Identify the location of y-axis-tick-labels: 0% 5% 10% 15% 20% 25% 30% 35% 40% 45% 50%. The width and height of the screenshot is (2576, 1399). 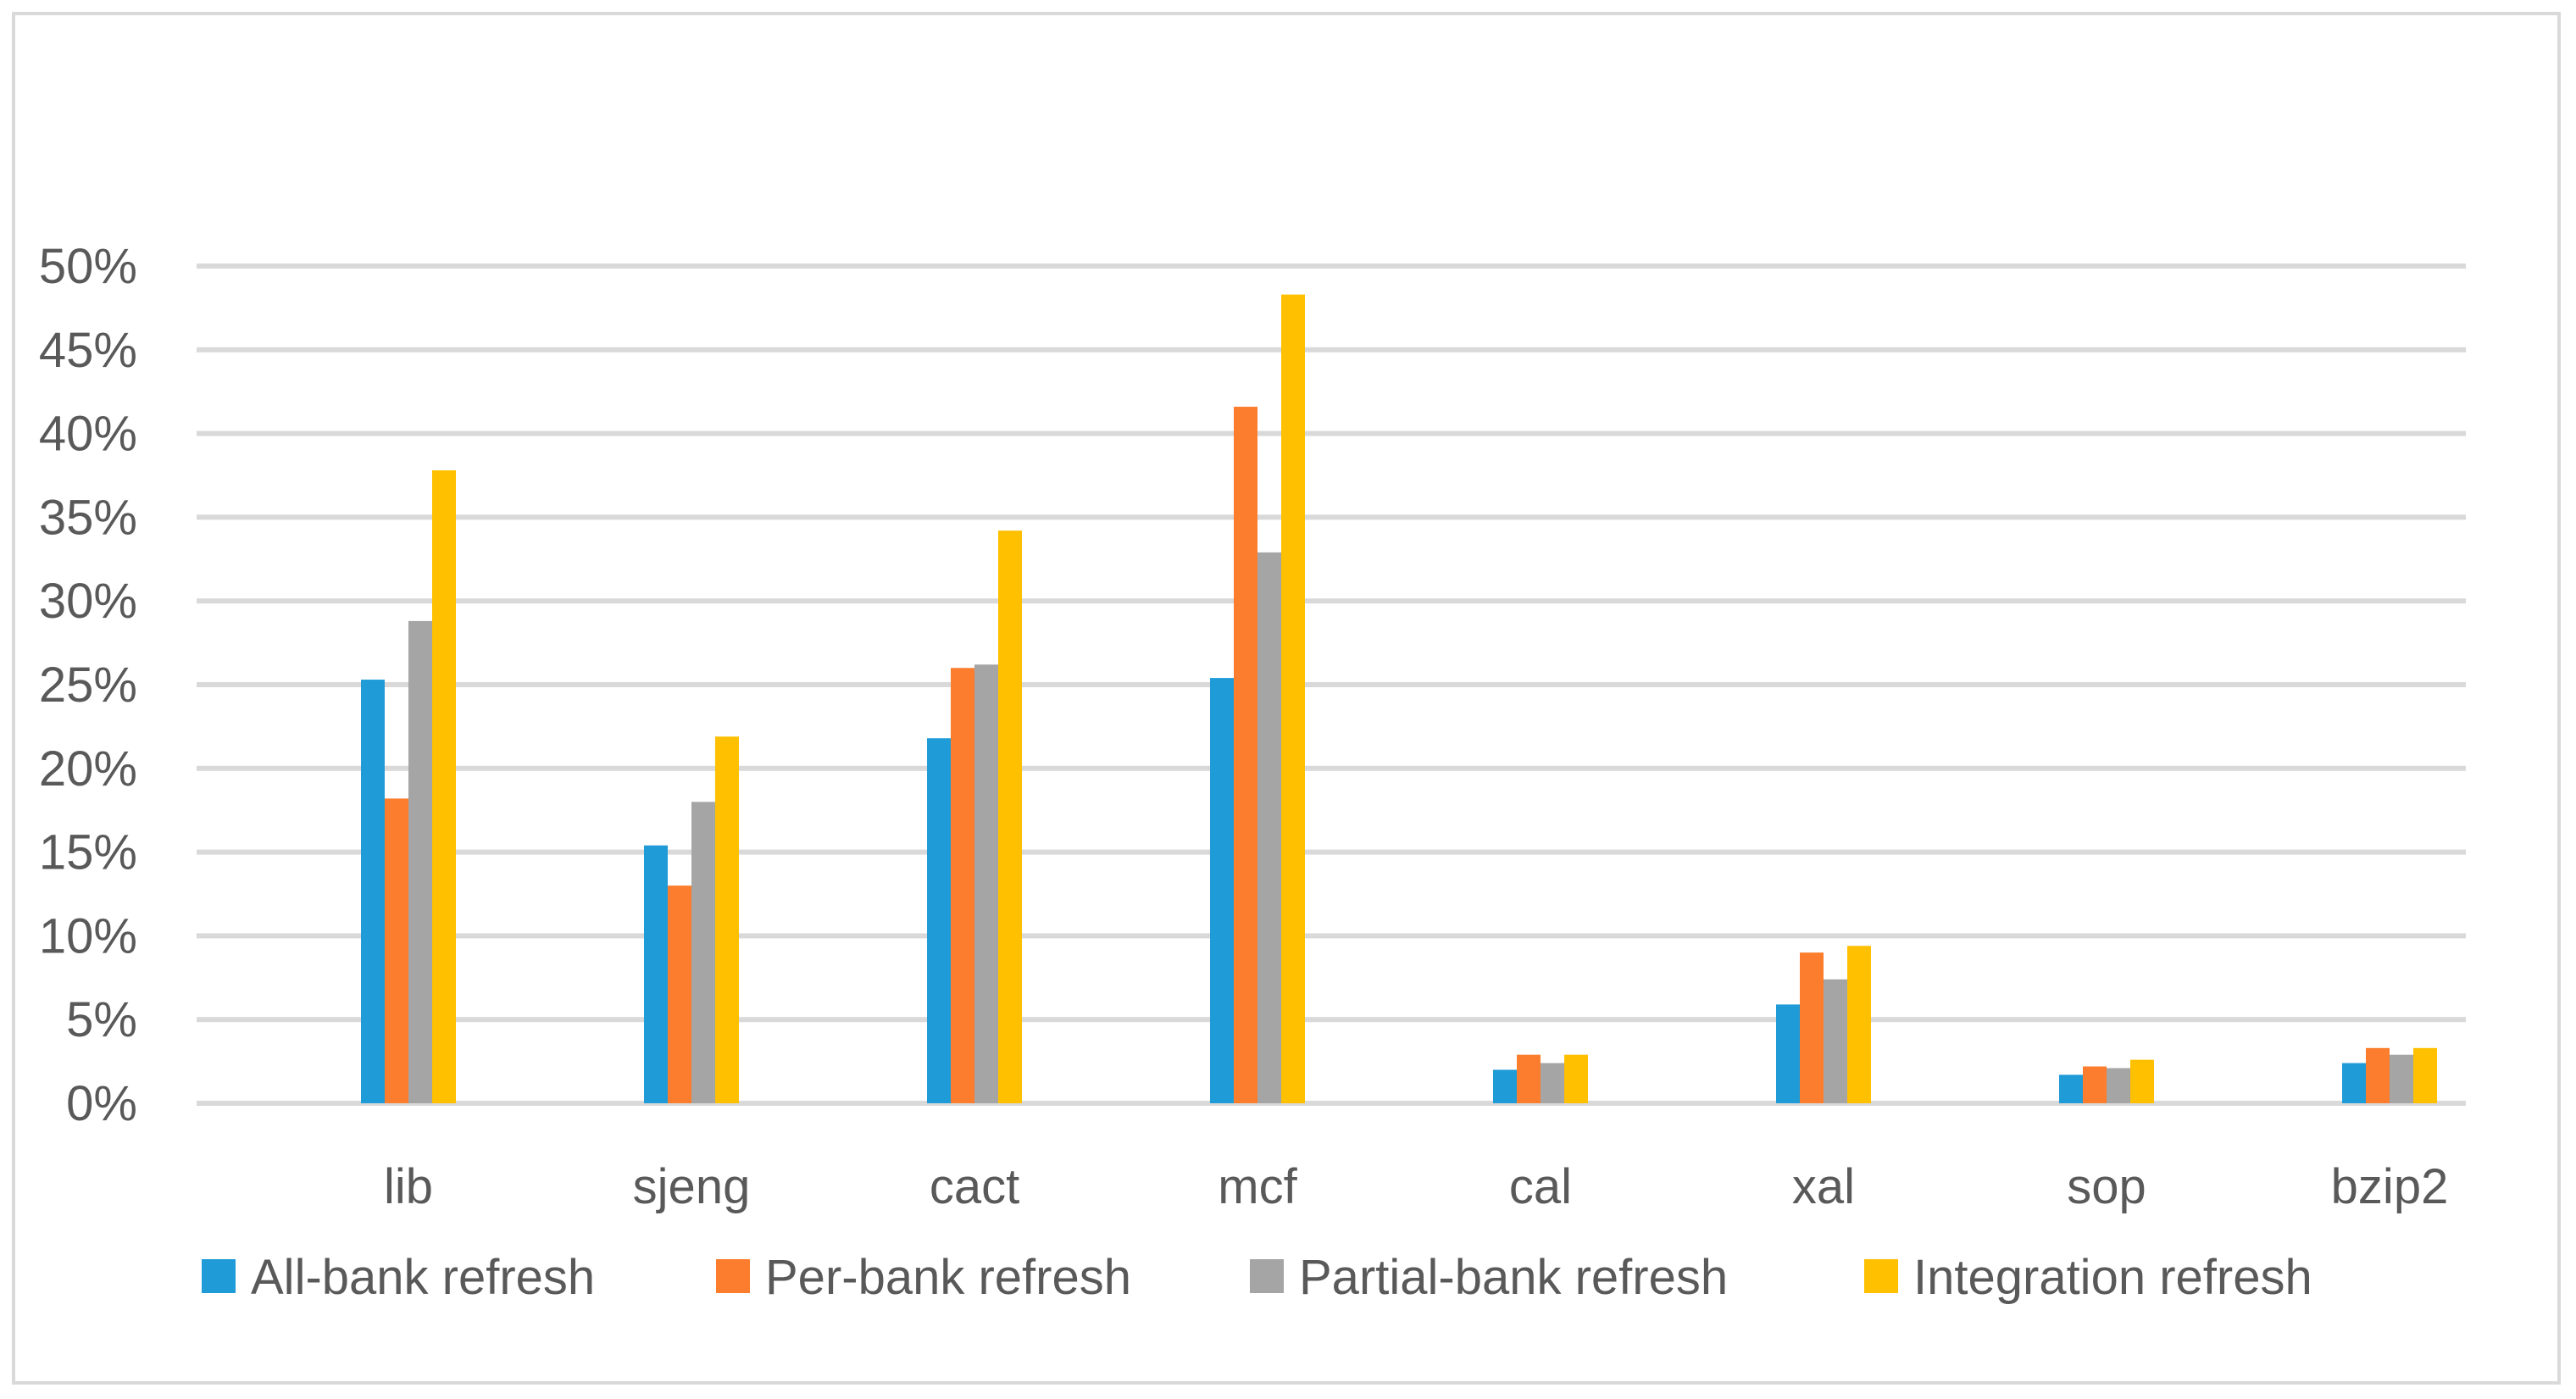
(88, 685).